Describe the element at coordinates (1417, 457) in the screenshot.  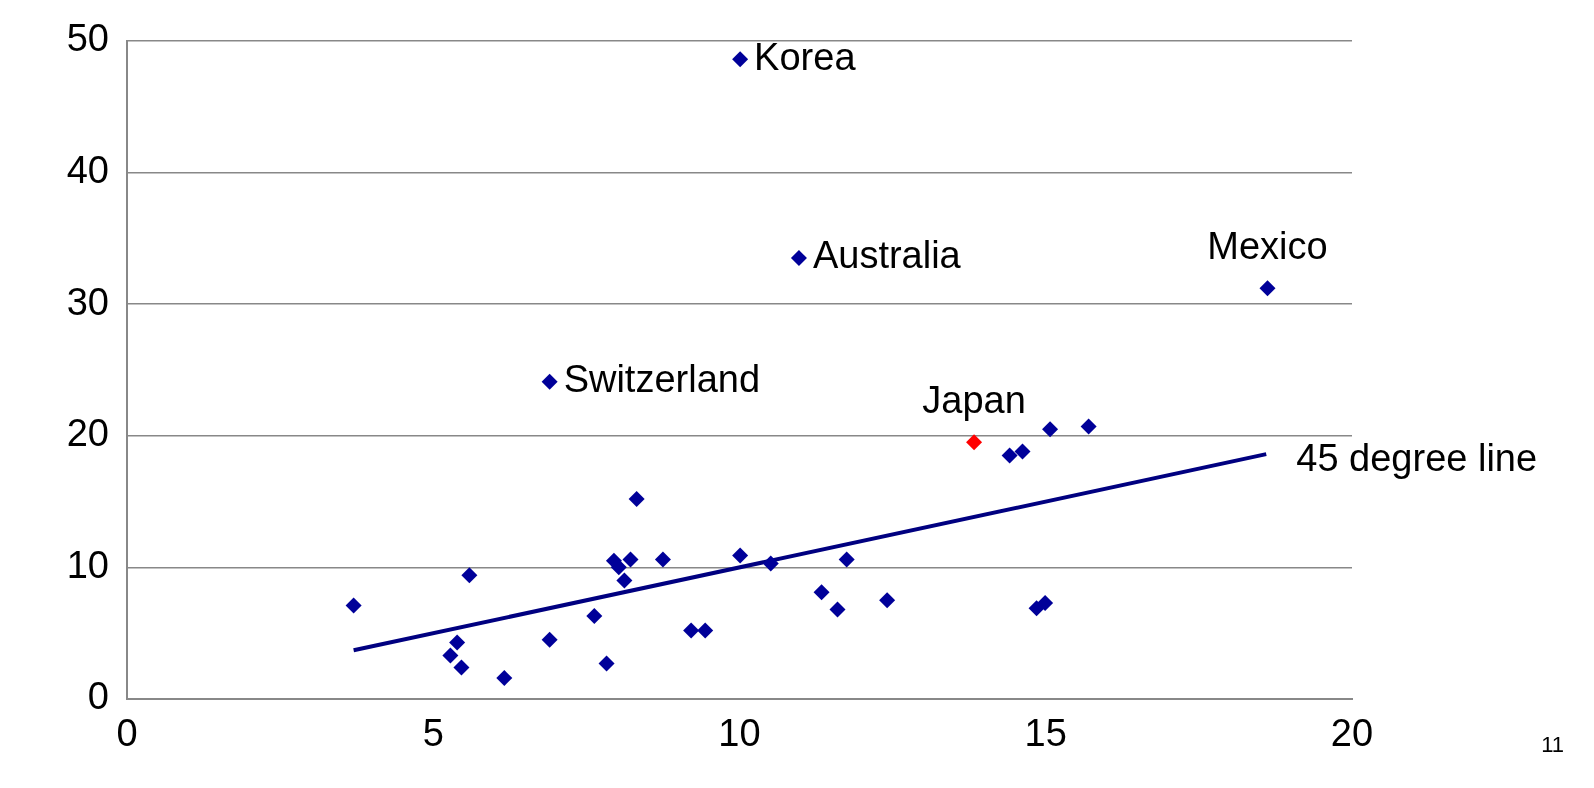
I see `series-label: 45 degree line` at that location.